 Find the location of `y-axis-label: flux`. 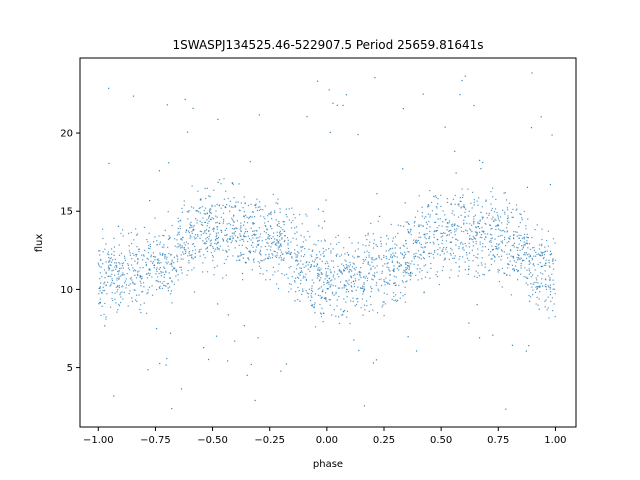

y-axis-label: flux is located at coordinates (39, 243).